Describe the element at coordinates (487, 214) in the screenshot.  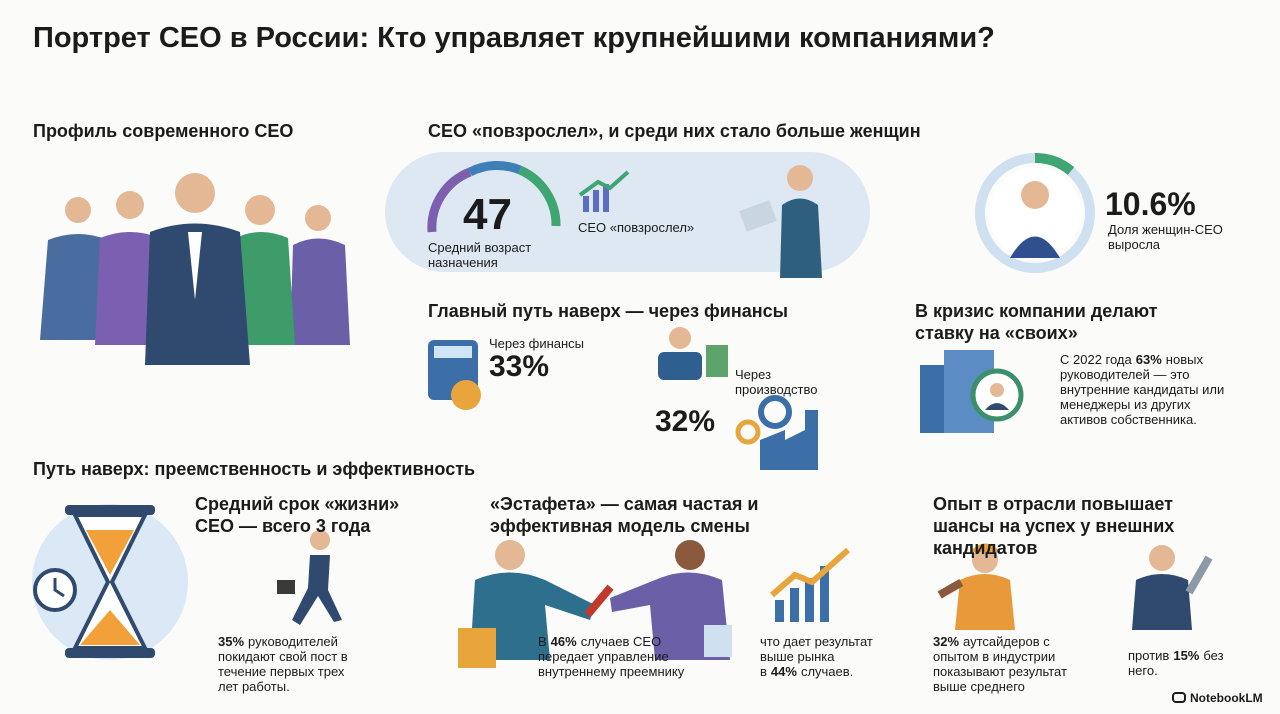
I see `age-value: 47` at that location.